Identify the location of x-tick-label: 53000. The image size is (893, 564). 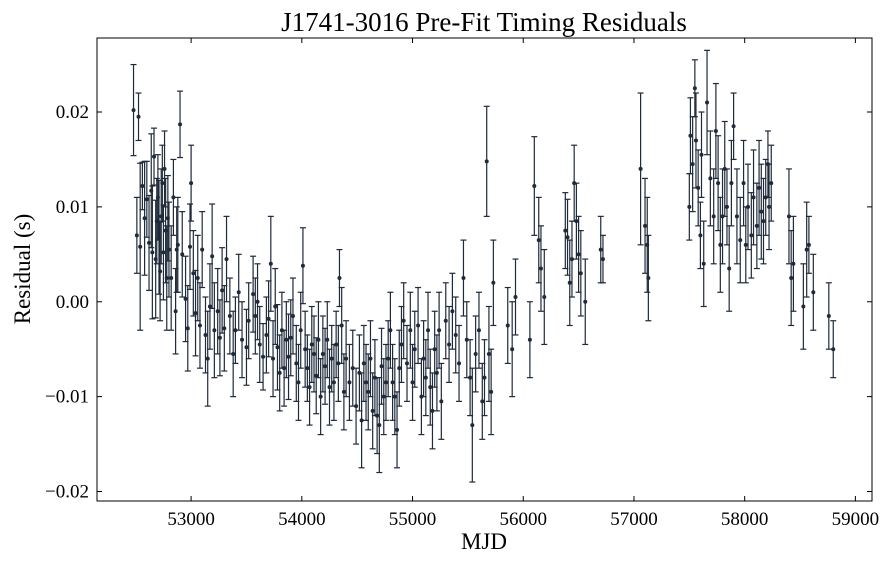
(191, 519).